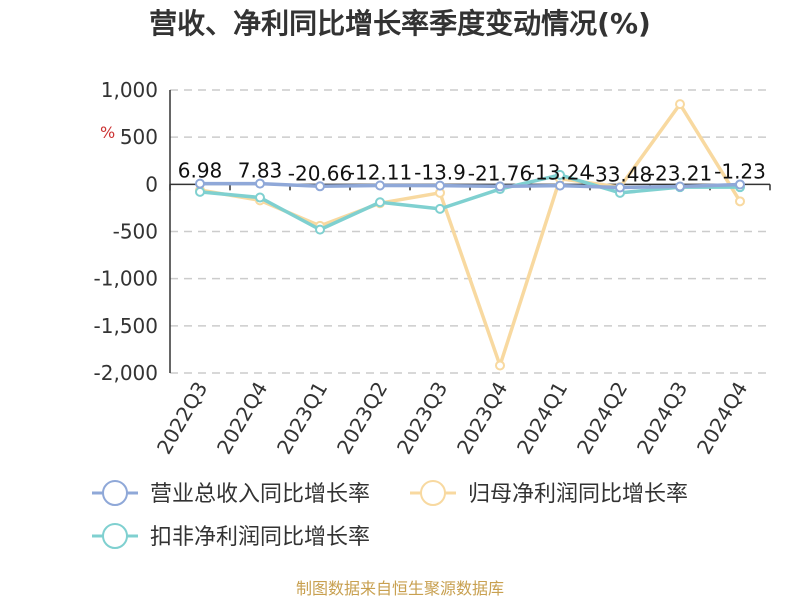 The width and height of the screenshot is (800, 600). Describe the element at coordinates (242, 418) in the screenshot. I see `x-tick-label: 2022Q4` at that location.